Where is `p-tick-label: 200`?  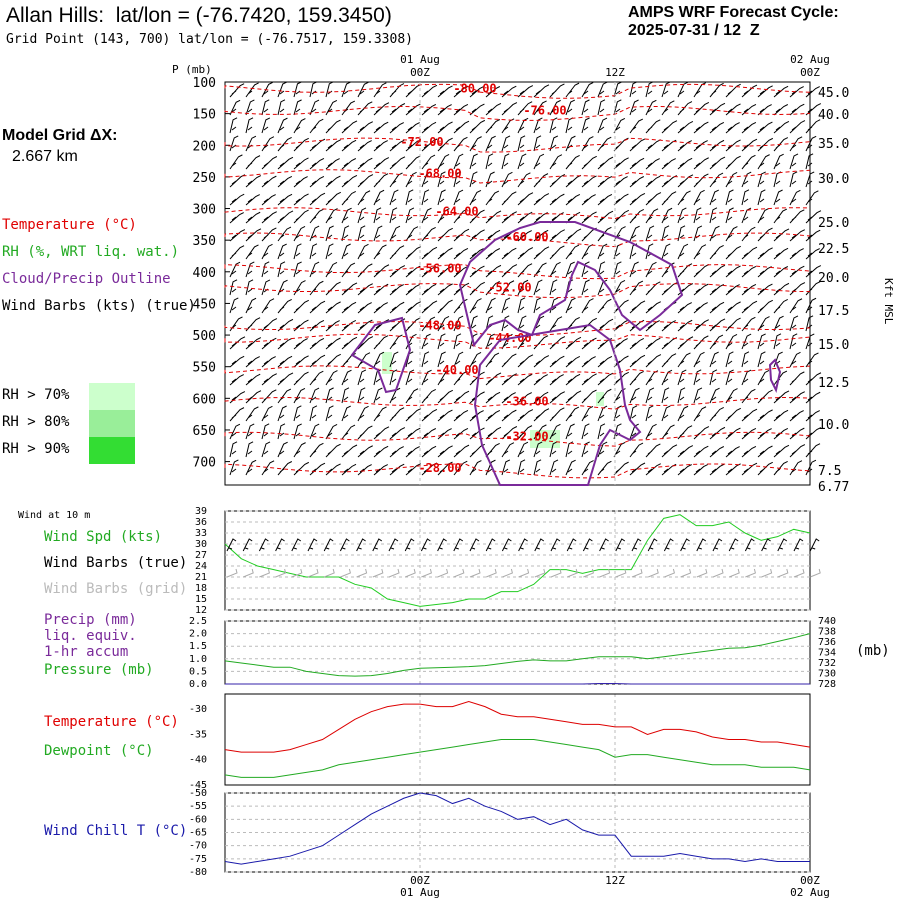 p-tick-label: 200 is located at coordinates (204, 146).